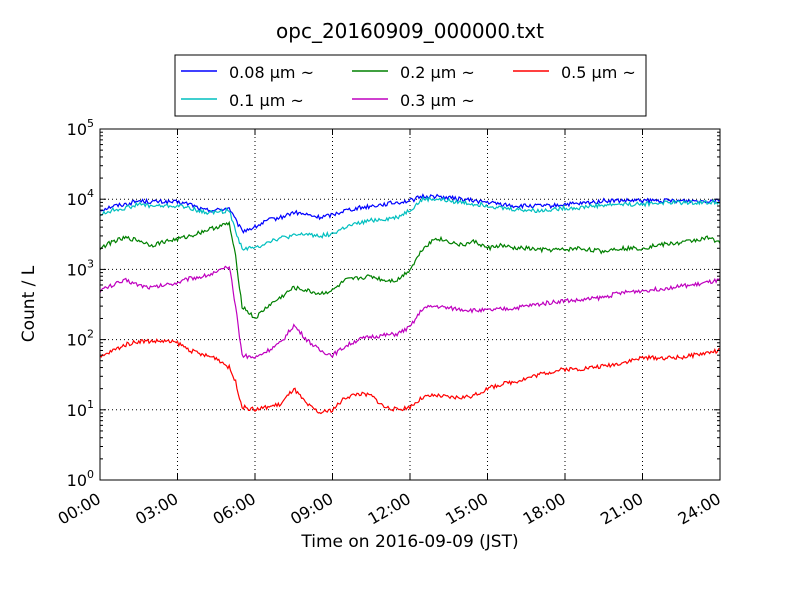 The height and width of the screenshot is (604, 800). I want to click on y-tick-label: 10⁴, so click(80, 198).